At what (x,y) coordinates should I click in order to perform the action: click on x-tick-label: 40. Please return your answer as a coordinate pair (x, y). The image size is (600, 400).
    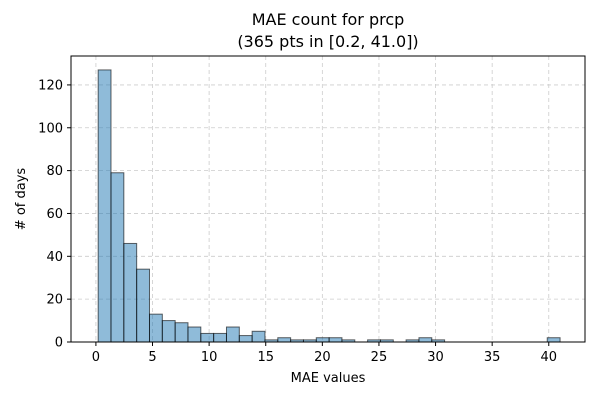
    Looking at the image, I should click on (548, 357).